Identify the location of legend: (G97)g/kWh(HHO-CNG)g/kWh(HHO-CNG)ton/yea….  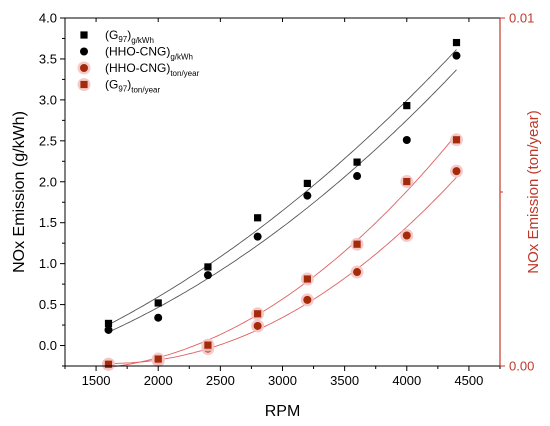
(138, 61).